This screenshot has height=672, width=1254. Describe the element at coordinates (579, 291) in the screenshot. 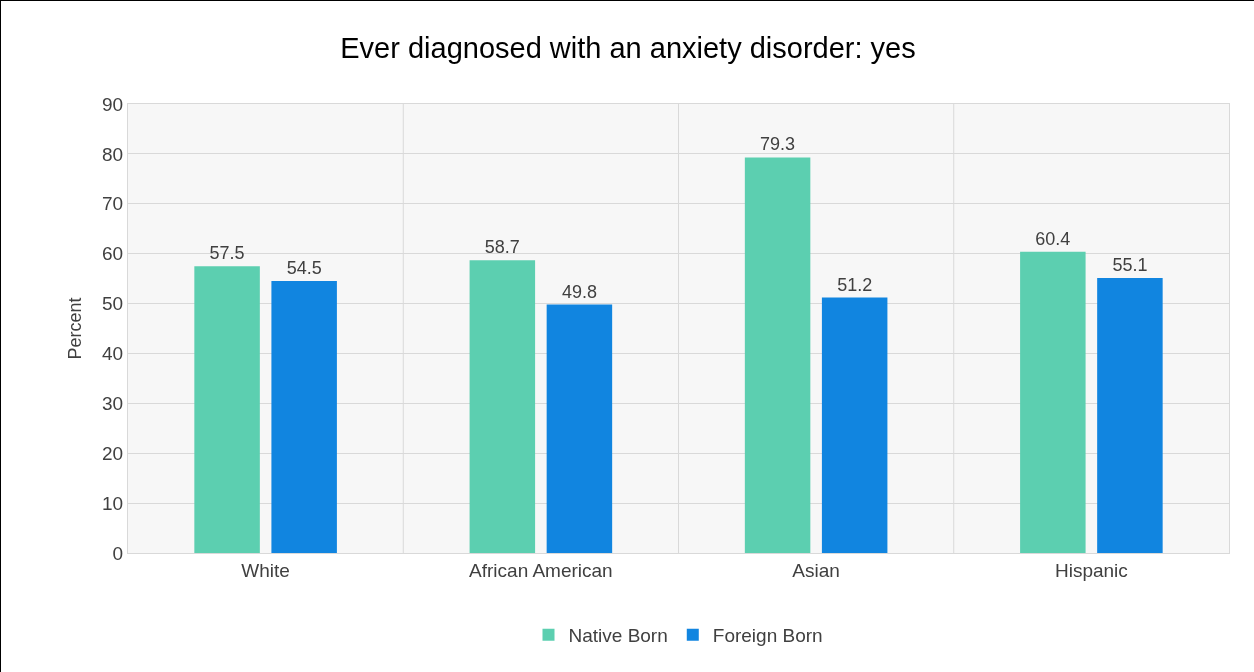

I see `data-label: 49.8` at that location.